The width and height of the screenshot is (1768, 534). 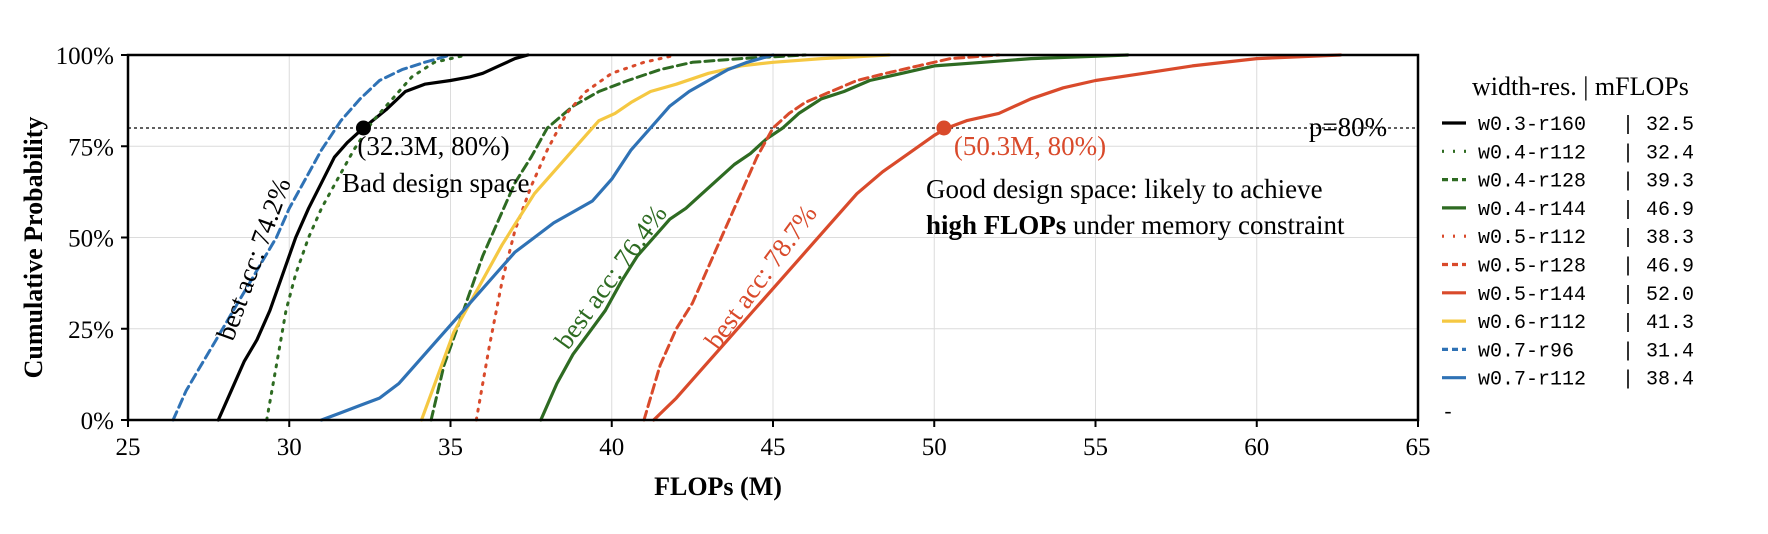 What do you see at coordinates (91, 330) in the screenshot?
I see `y-tick-label: 25%` at bounding box center [91, 330].